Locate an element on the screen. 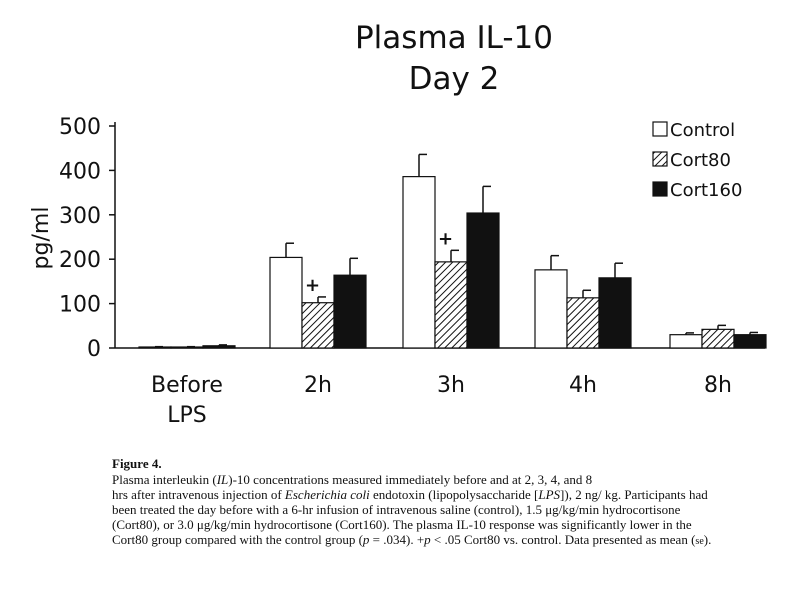 Image resolution: width=808 pixels, height=598 pixels. x-tick-label: Before is located at coordinates (187, 385).